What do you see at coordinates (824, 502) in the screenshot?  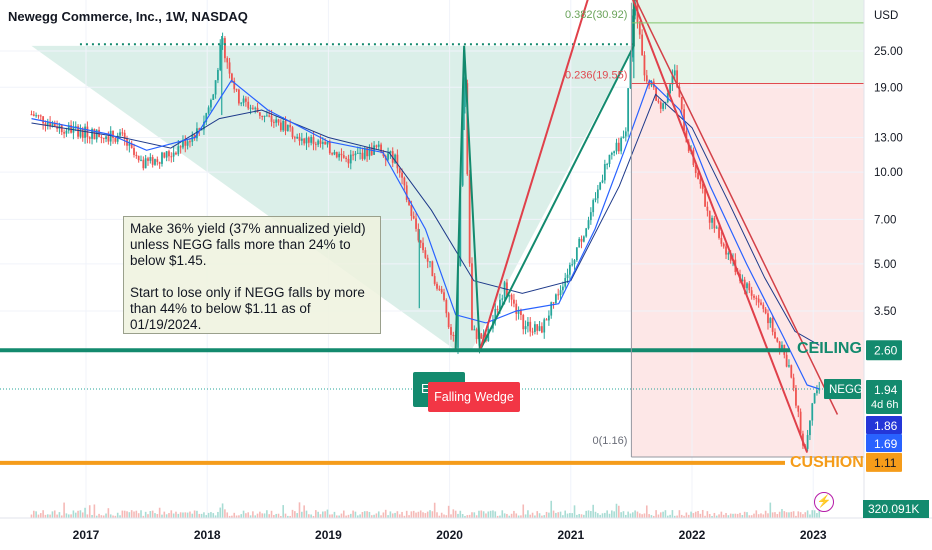 I see `lightning-icon: ⚡` at bounding box center [824, 502].